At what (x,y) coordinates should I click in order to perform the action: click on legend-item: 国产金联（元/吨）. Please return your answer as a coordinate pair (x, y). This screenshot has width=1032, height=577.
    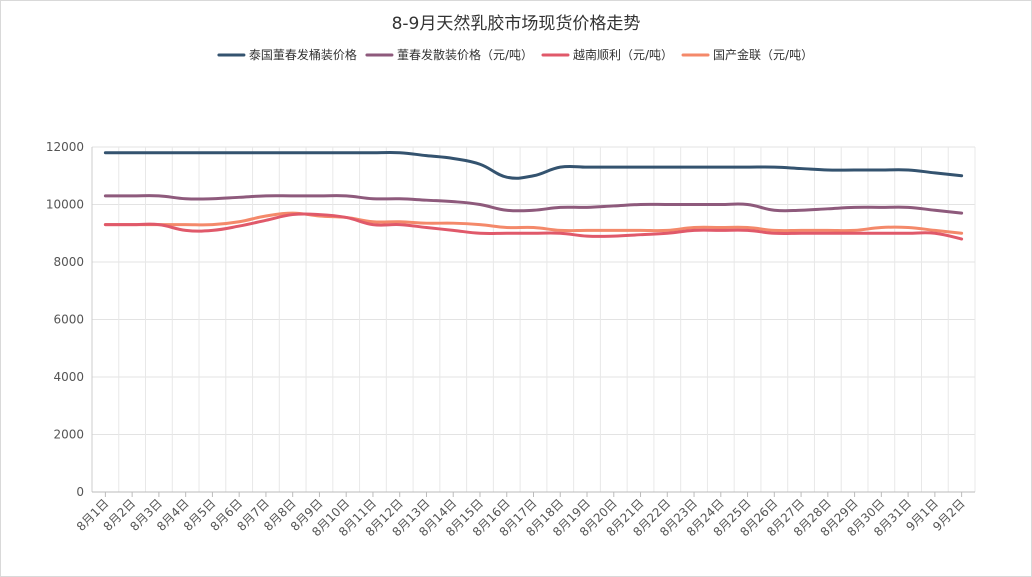
    Looking at the image, I should click on (747, 54).